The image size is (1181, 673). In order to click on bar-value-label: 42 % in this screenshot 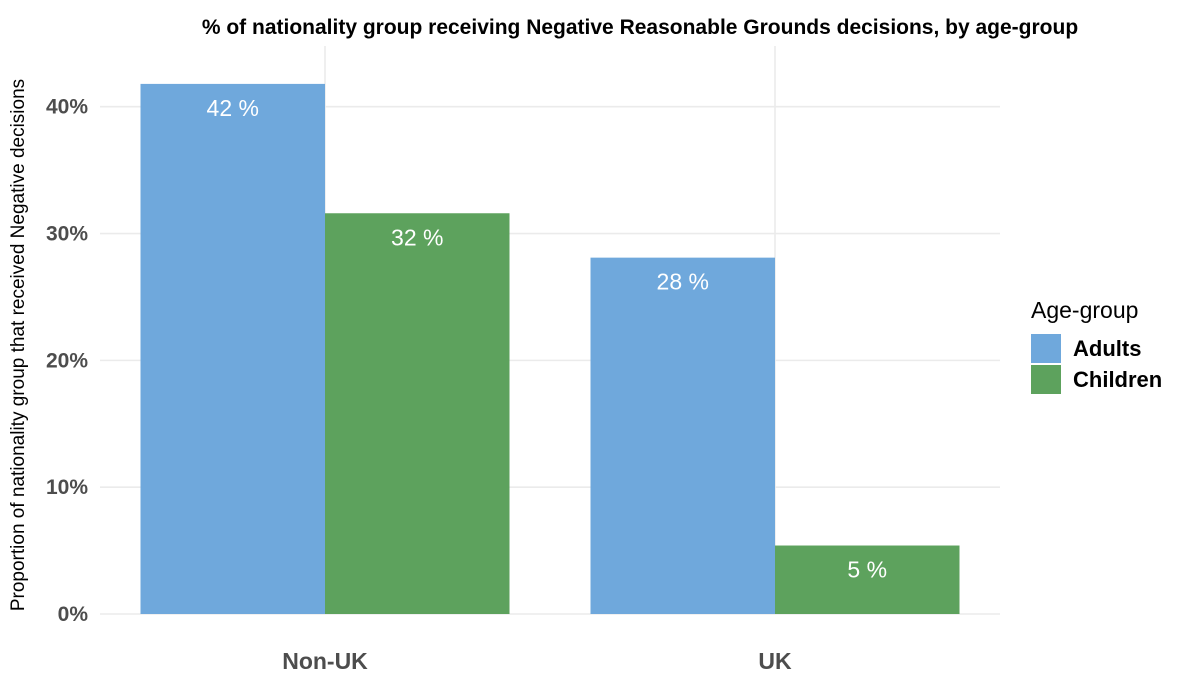, I will do `click(233, 108)`.